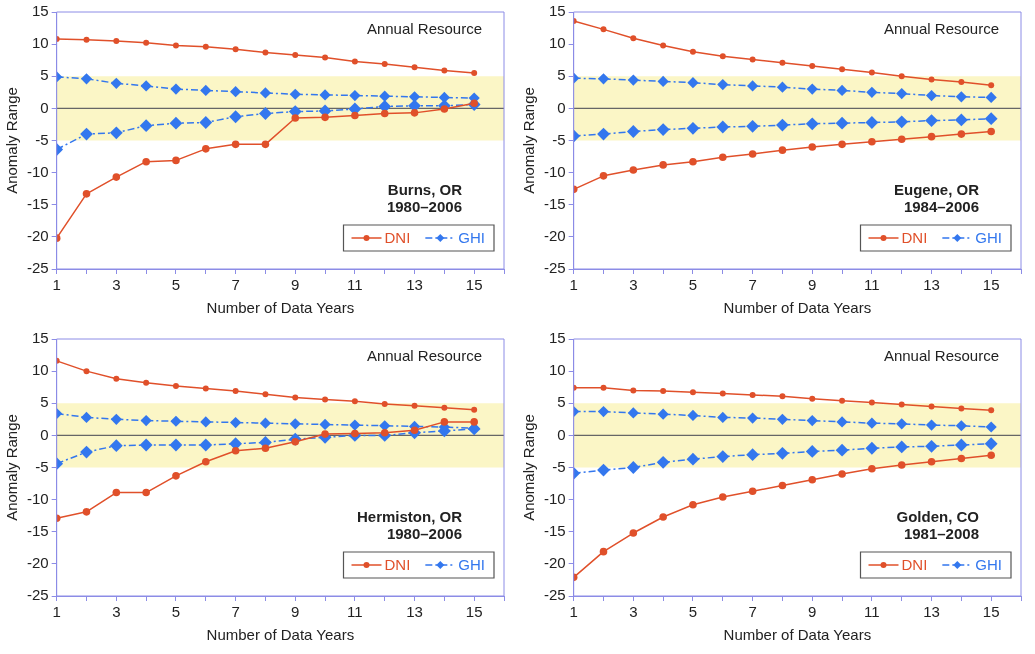 The height and width of the screenshot is (654, 1035). Describe the element at coordinates (554, 268) in the screenshot. I see `y-tick-label: -25` at that location.